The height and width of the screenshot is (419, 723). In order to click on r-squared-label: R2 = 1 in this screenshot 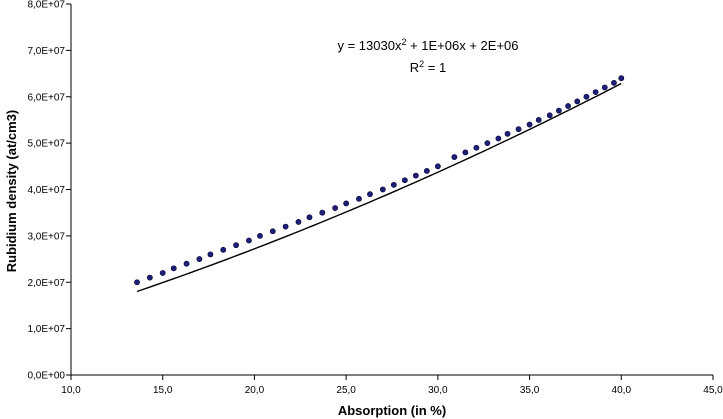, I will do `click(428, 67)`.